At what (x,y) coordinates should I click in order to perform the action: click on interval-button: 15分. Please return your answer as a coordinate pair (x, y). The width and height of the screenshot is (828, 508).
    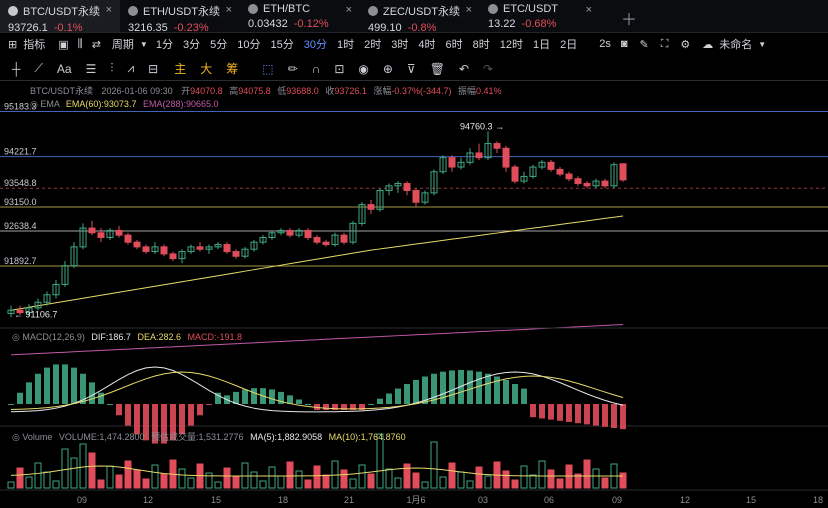
    Looking at the image, I should click on (282, 45).